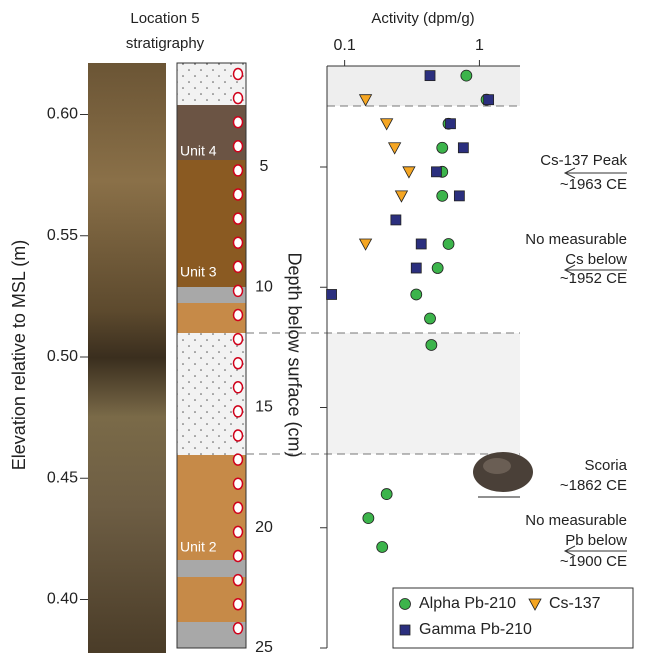 This screenshot has width=668, height=663. I want to click on annotation: ~1963 CE, so click(593, 184).